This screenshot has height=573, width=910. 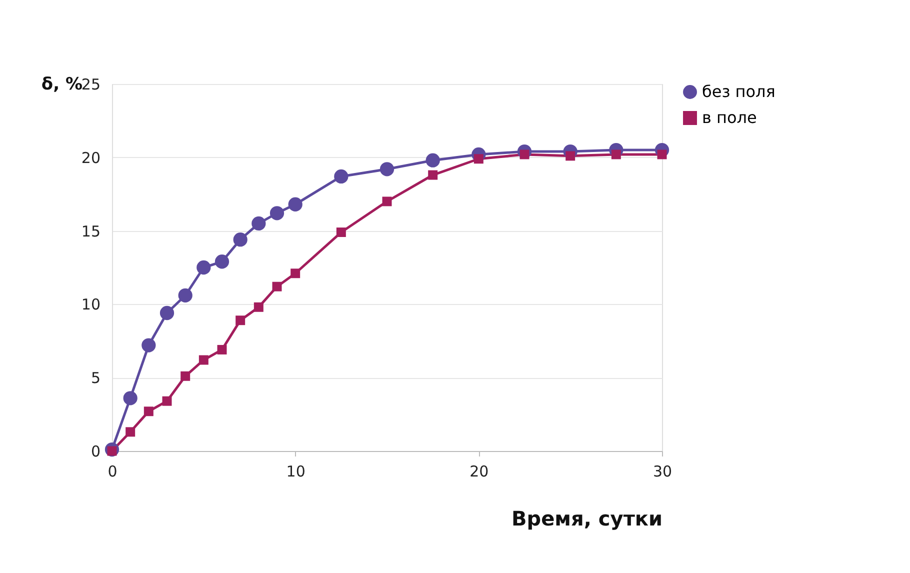 What do you see at coordinates (587, 518) in the screenshot?
I see `x-axis-title: Время, сутки` at bounding box center [587, 518].